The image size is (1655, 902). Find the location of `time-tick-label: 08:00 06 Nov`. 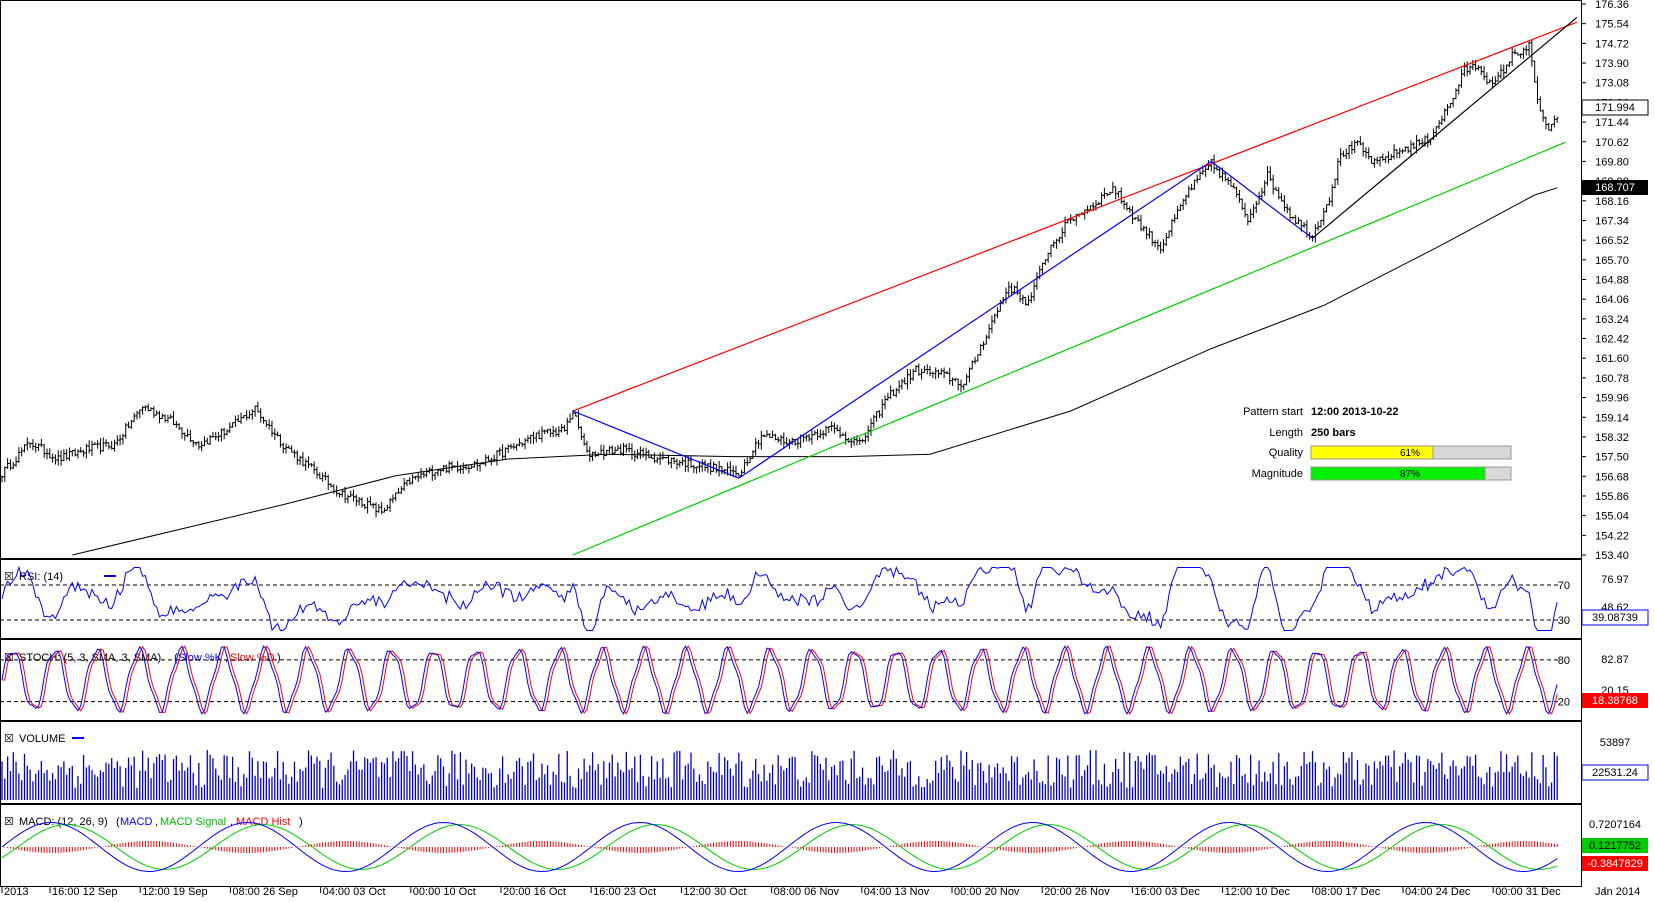

time-tick-label: 08:00 06 Nov is located at coordinates (807, 891).